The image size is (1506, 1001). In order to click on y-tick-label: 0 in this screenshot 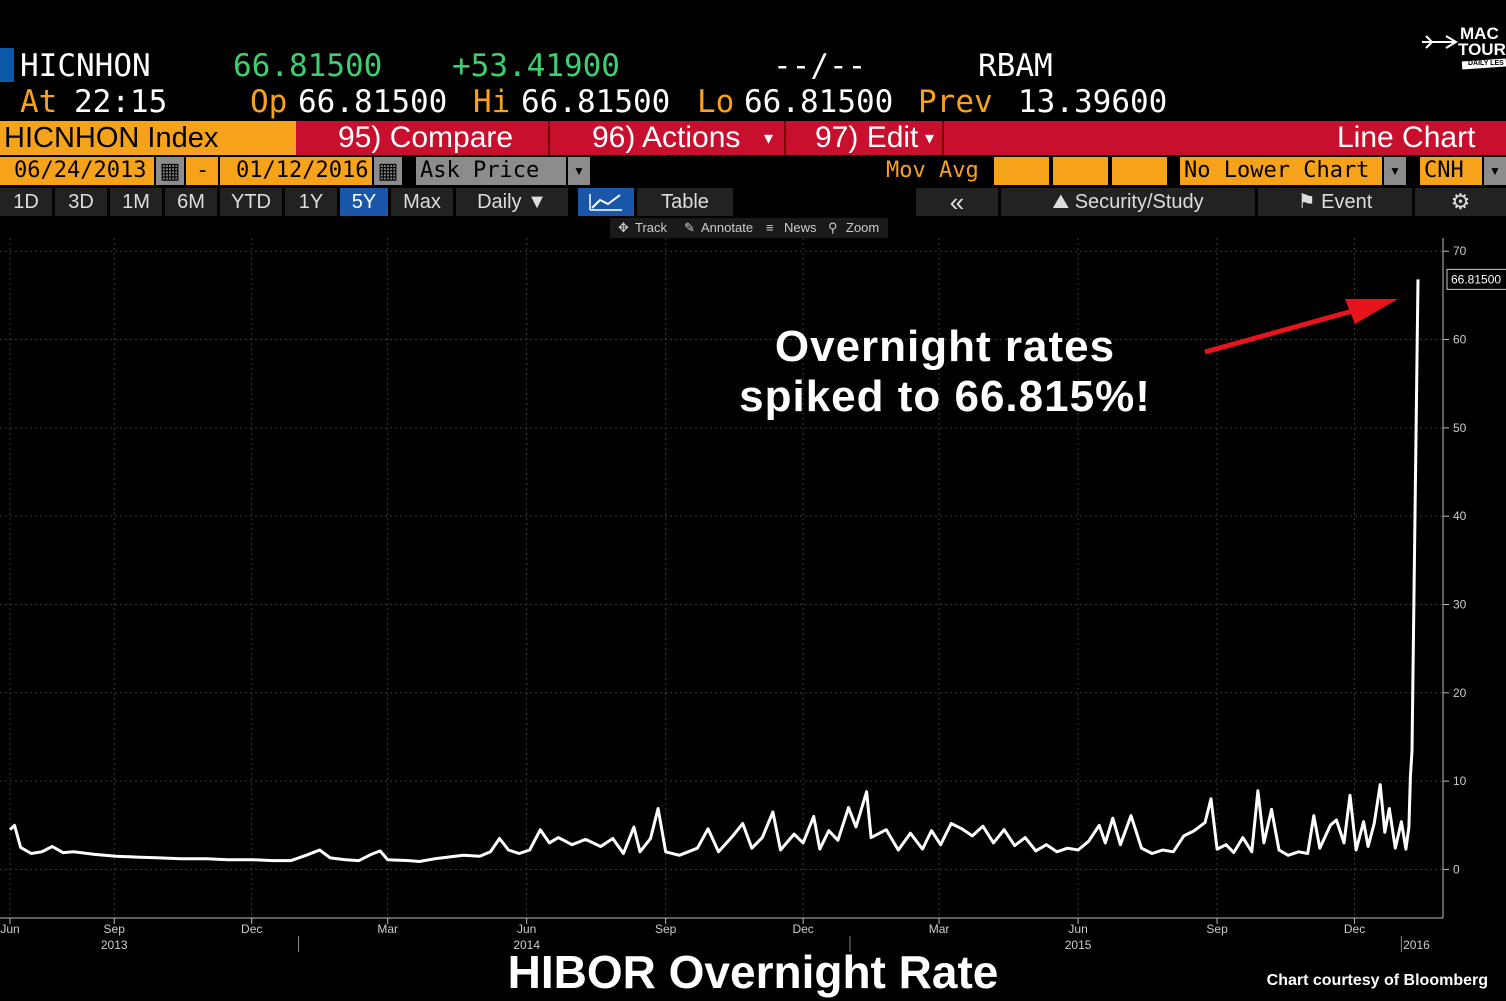, I will do `click(1456, 869)`.